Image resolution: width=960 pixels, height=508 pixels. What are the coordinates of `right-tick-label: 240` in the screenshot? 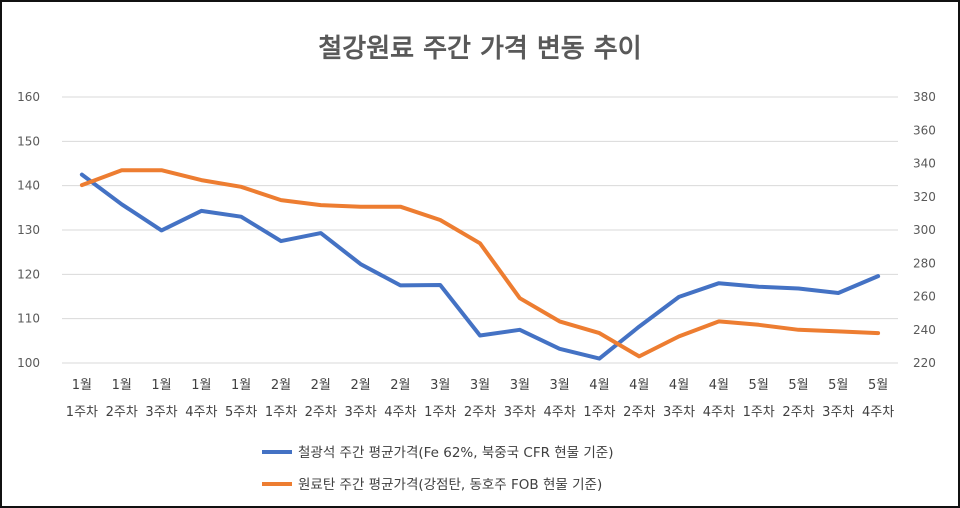 It's located at (924, 330).